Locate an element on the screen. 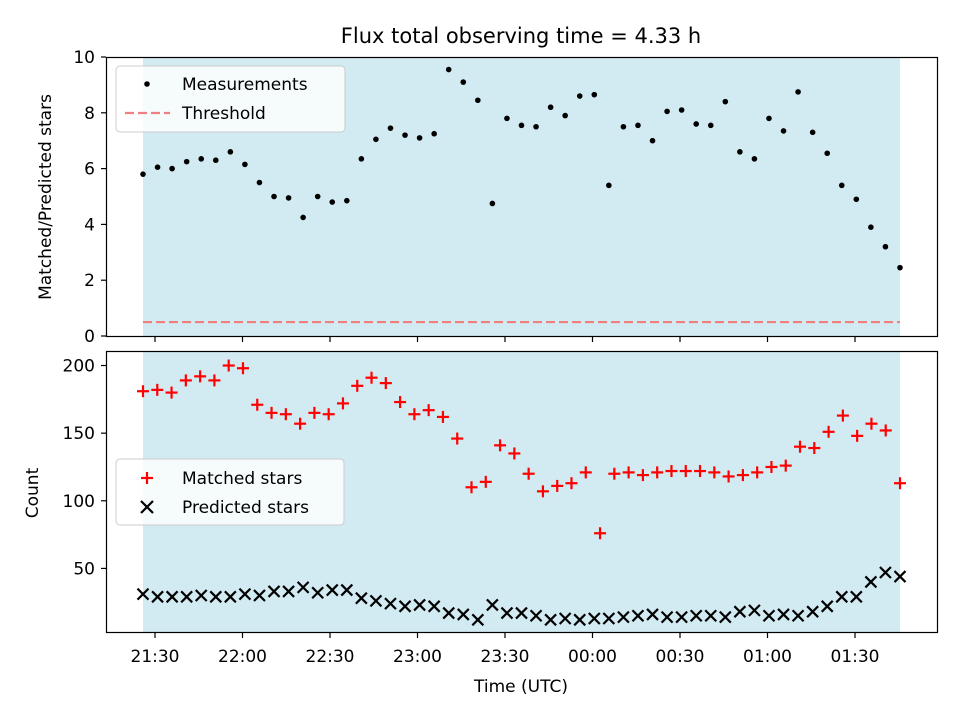 This screenshot has height=720, width=960. top-y-tick-label: 2 is located at coordinates (89, 281).